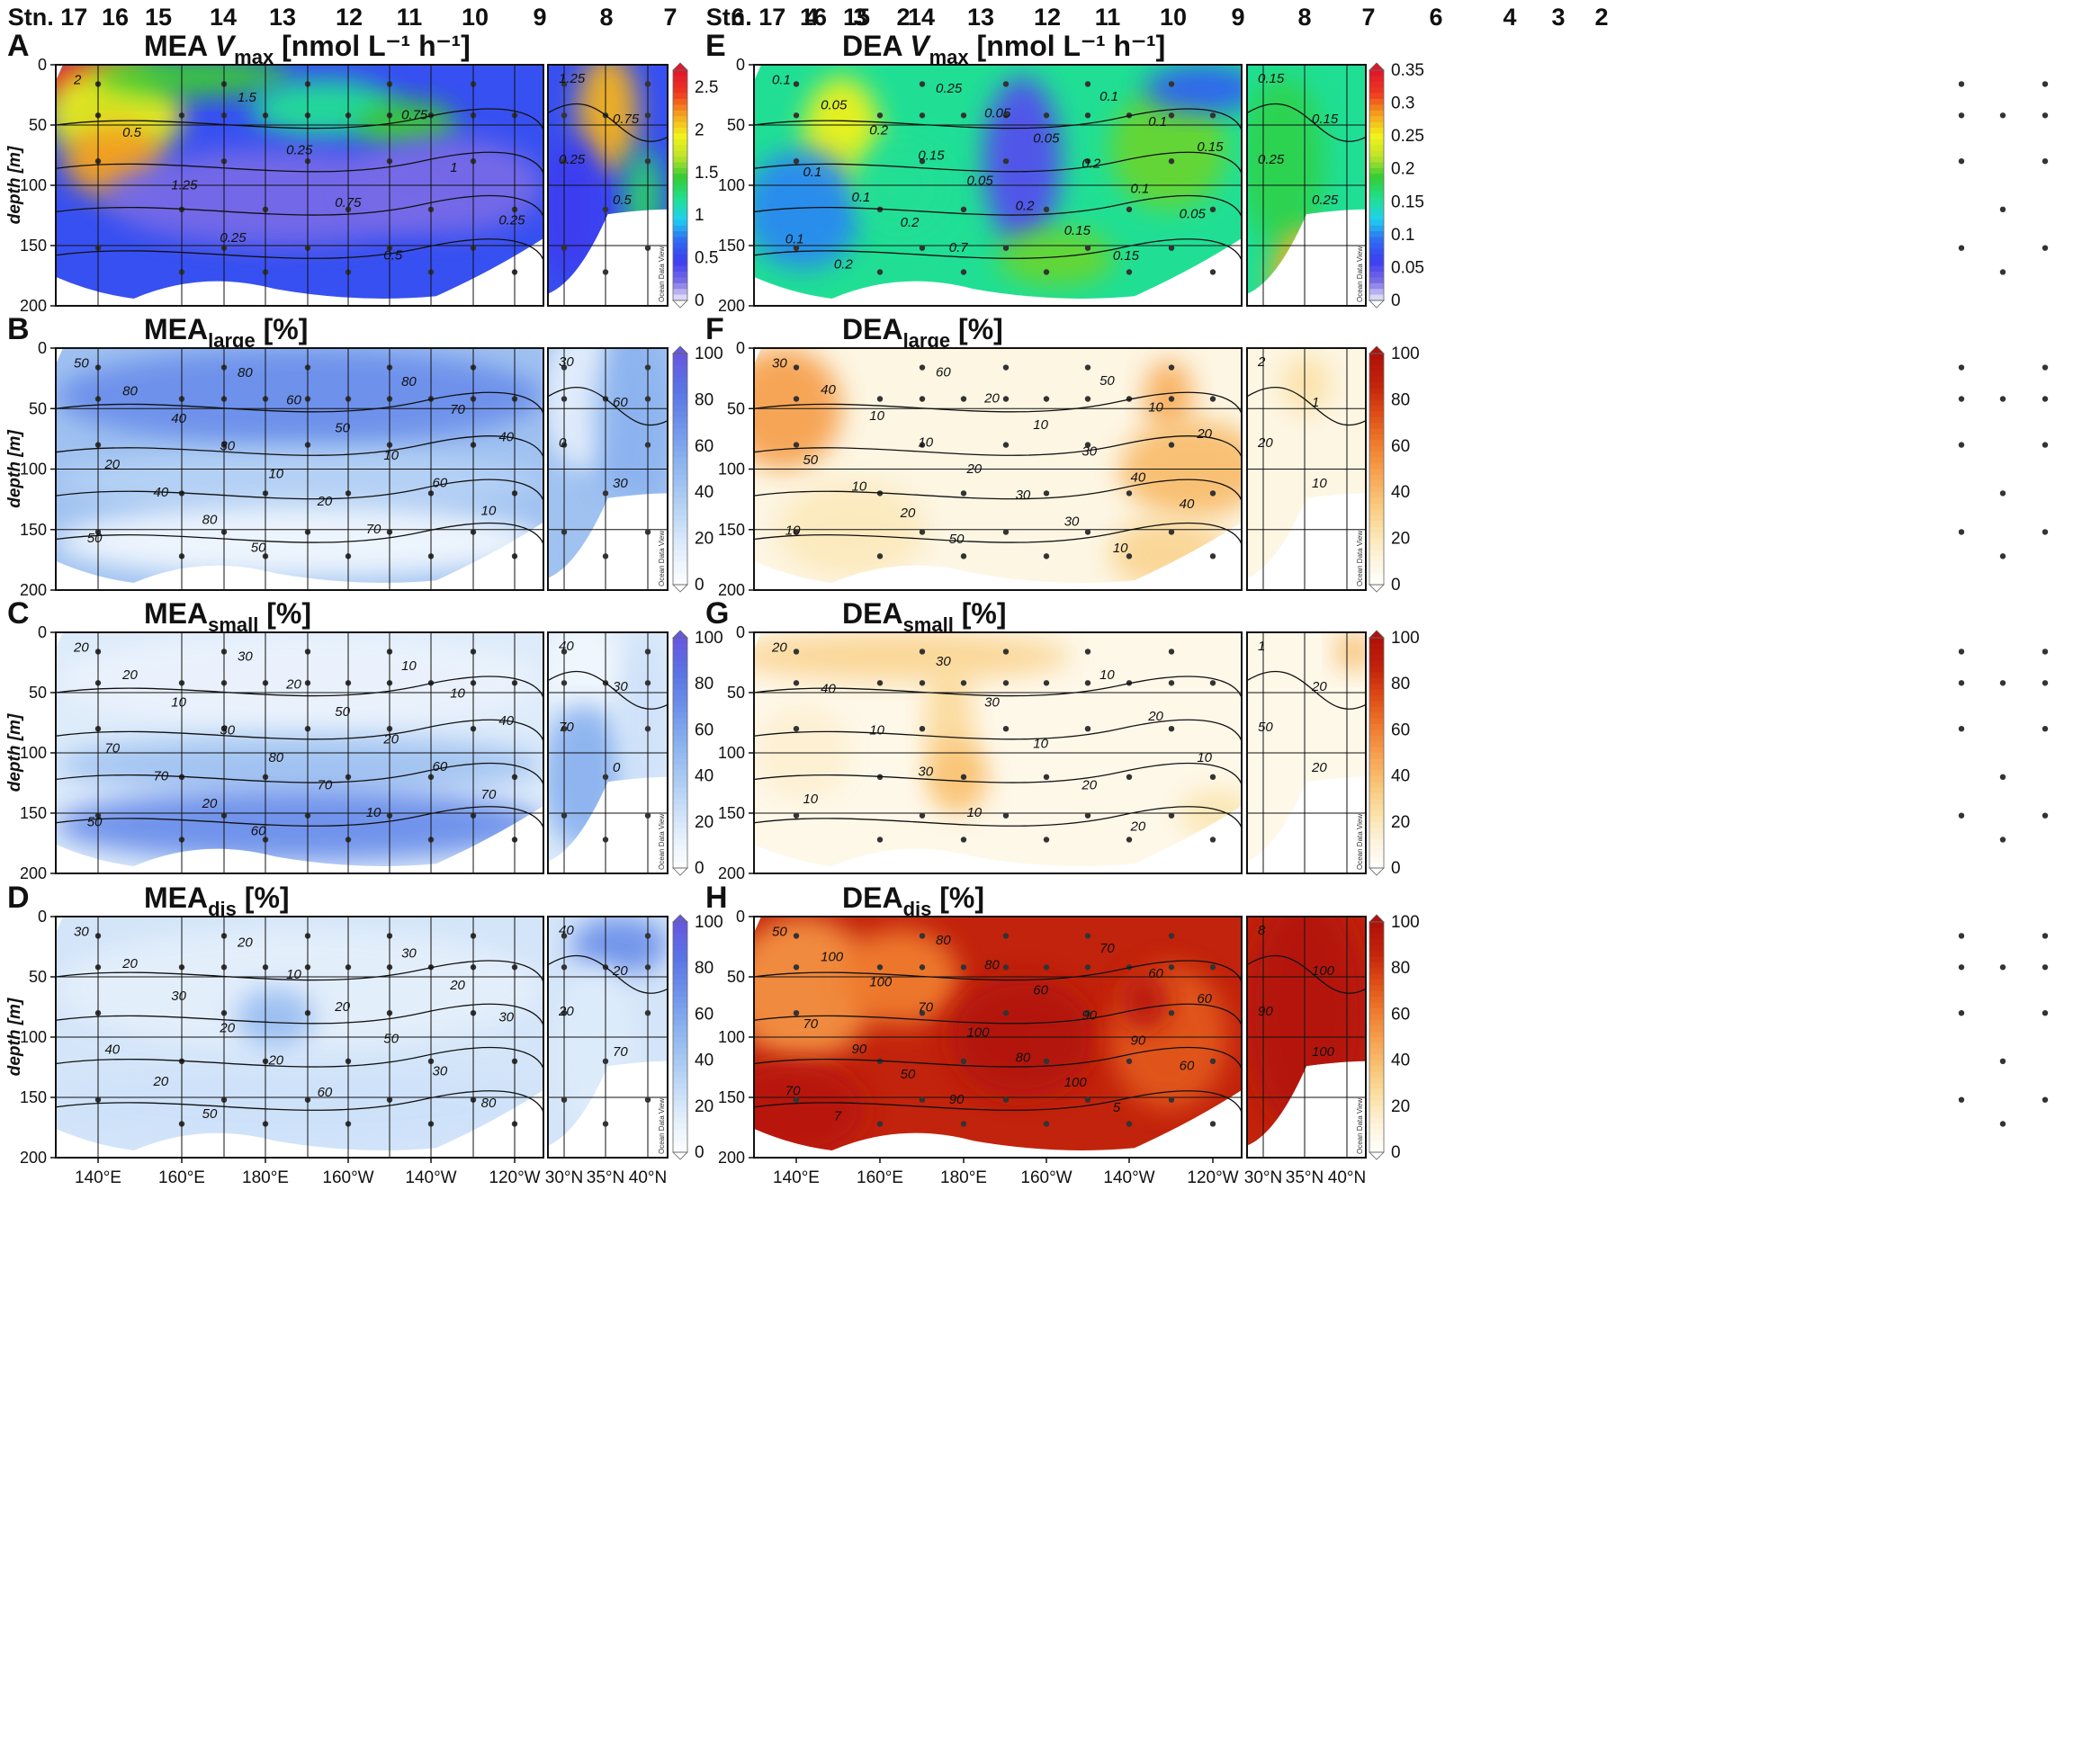  Describe the element at coordinates (704, 776) in the screenshot. I see `colorbar-tick-label: 40` at that location.